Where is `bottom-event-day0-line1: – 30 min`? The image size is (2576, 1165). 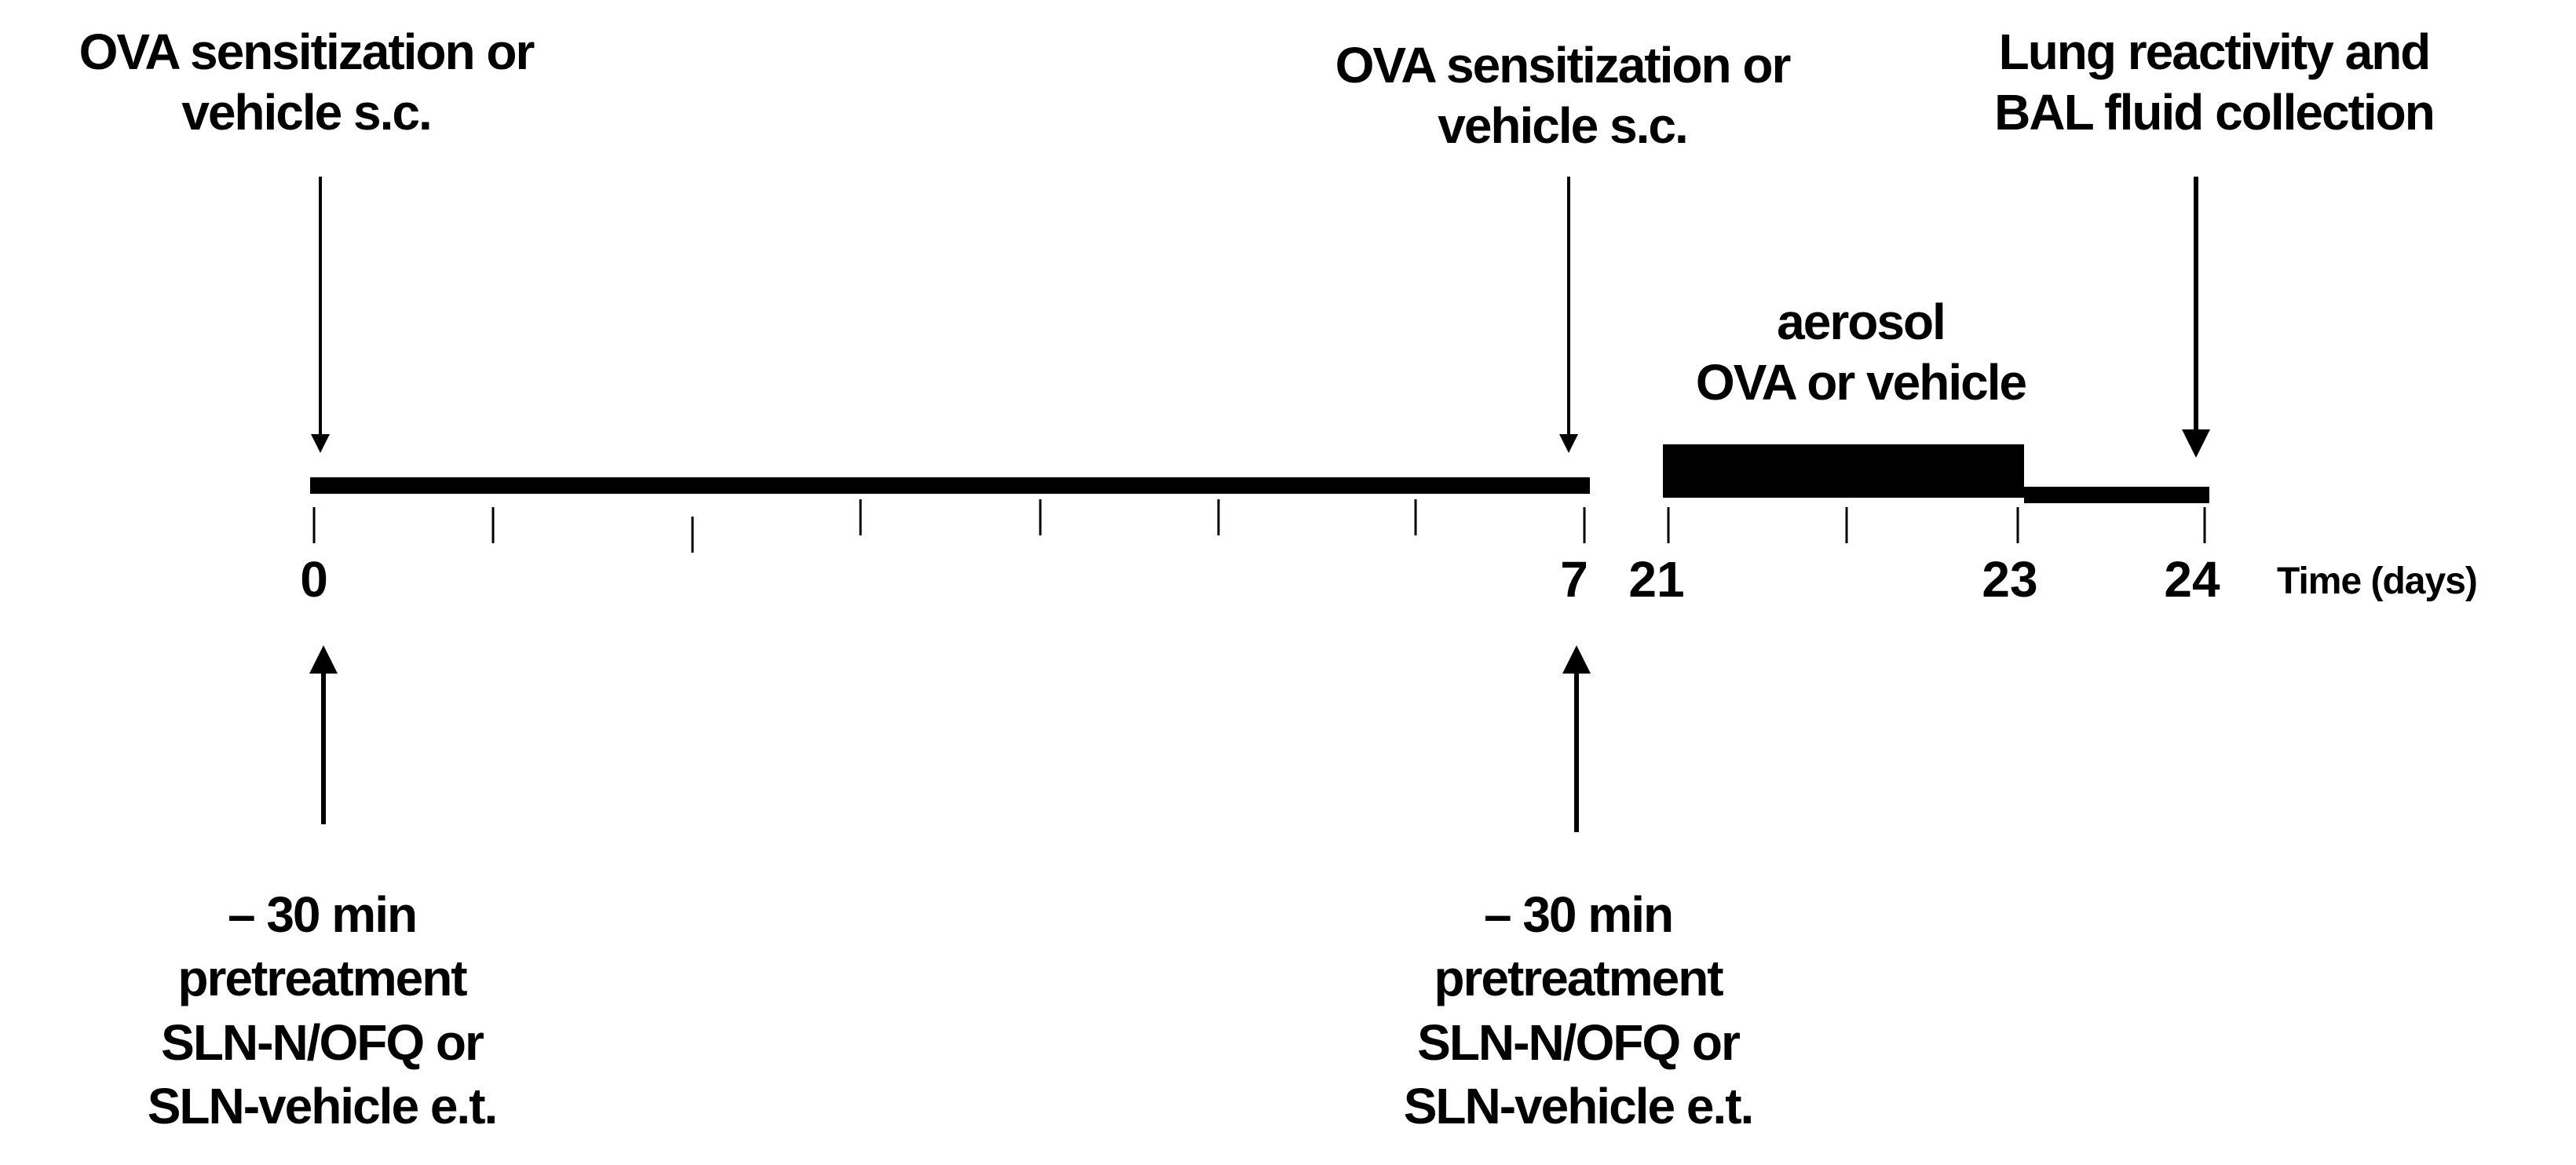
bottom-event-day0-line1: – 30 min is located at coordinates (322, 914).